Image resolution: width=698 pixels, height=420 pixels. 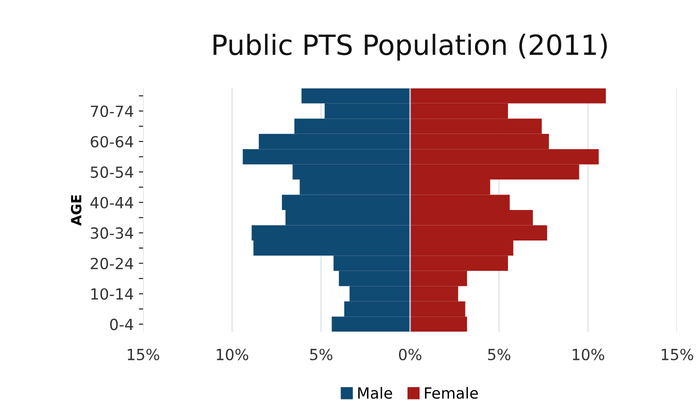 I want to click on chart-title: Public PTS Population (2011), so click(x=410, y=47).